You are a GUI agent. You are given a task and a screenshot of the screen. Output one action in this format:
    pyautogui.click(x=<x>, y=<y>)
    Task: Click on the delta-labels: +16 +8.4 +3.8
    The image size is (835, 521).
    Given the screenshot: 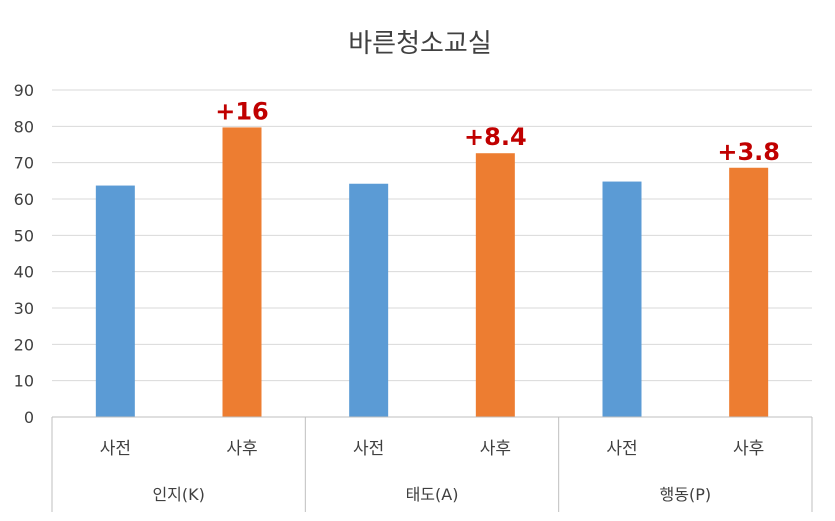 What is the action you would take?
    pyautogui.click(x=497, y=131)
    